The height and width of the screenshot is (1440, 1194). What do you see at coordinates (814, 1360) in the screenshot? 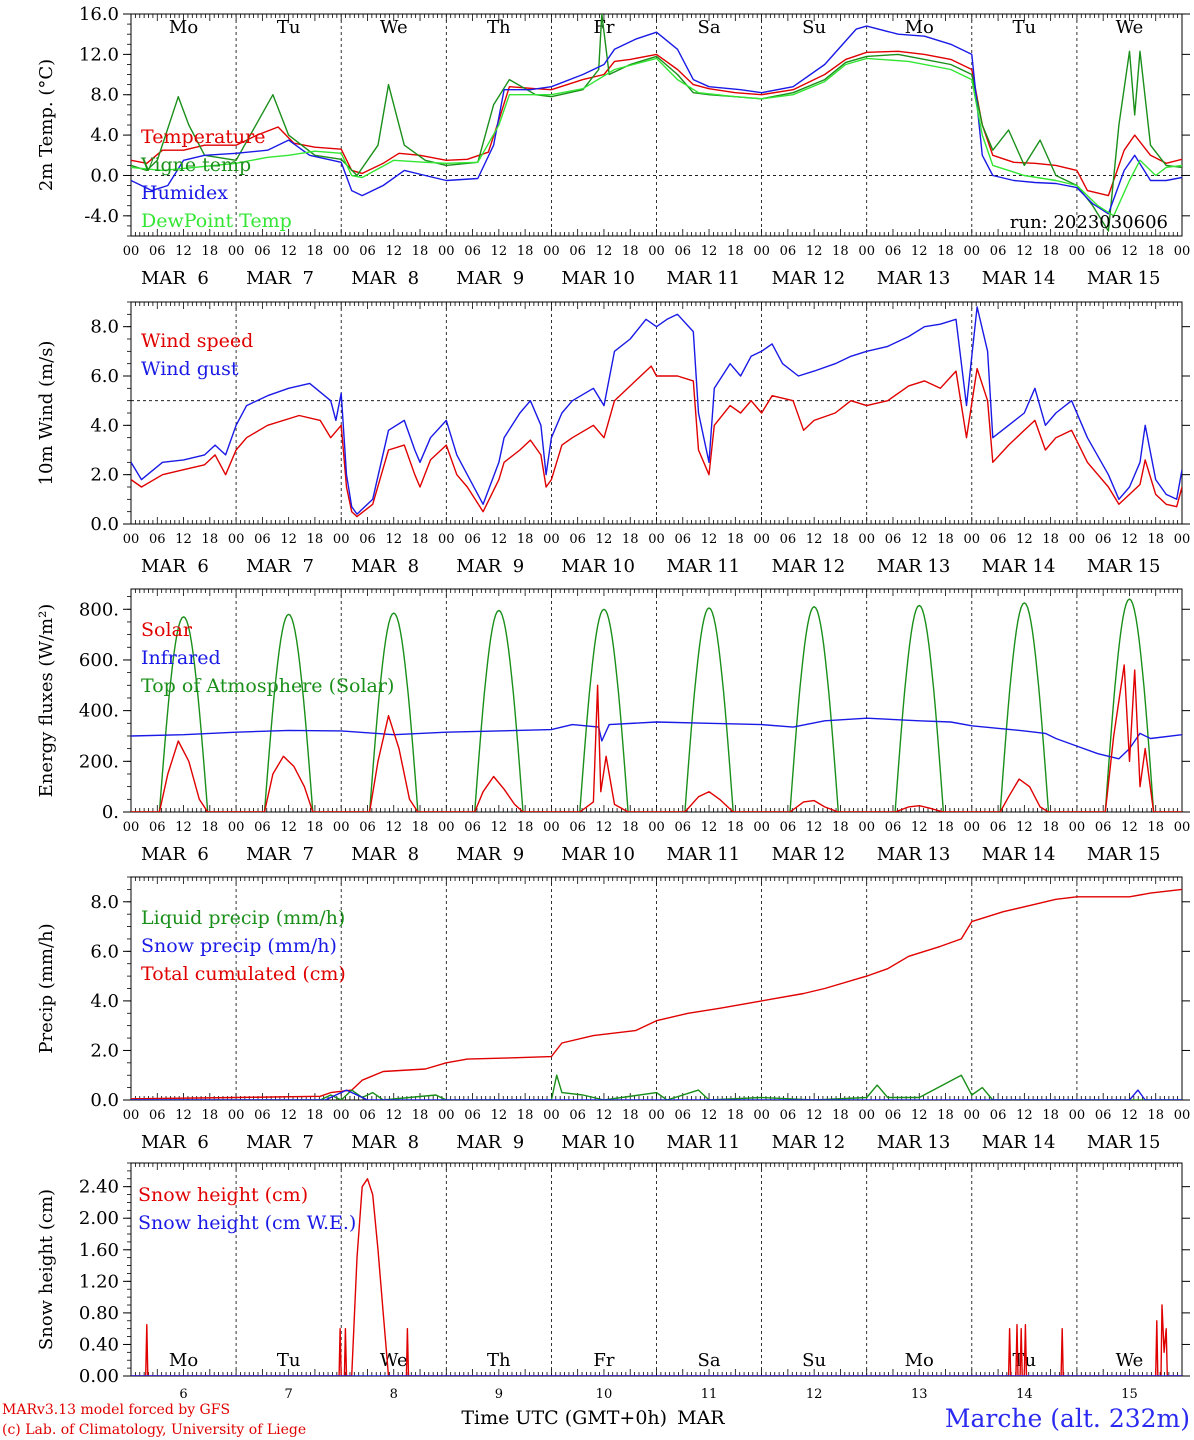
I see `weekday-label: Su` at bounding box center [814, 1360].